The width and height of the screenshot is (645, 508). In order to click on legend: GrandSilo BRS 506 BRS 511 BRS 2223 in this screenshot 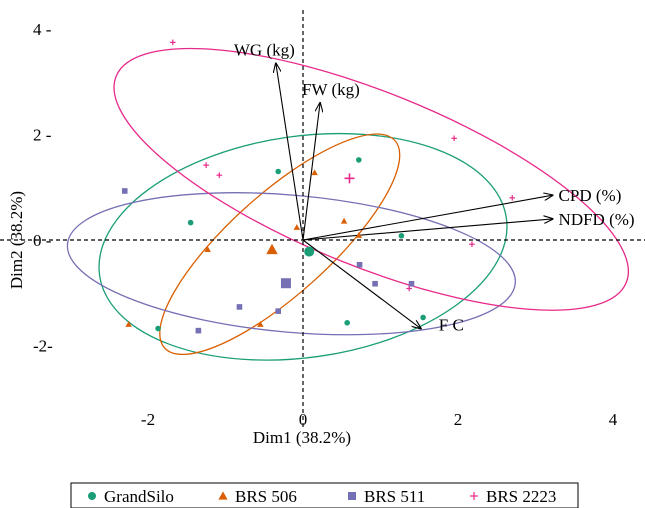, I will do `click(324, 495)`.